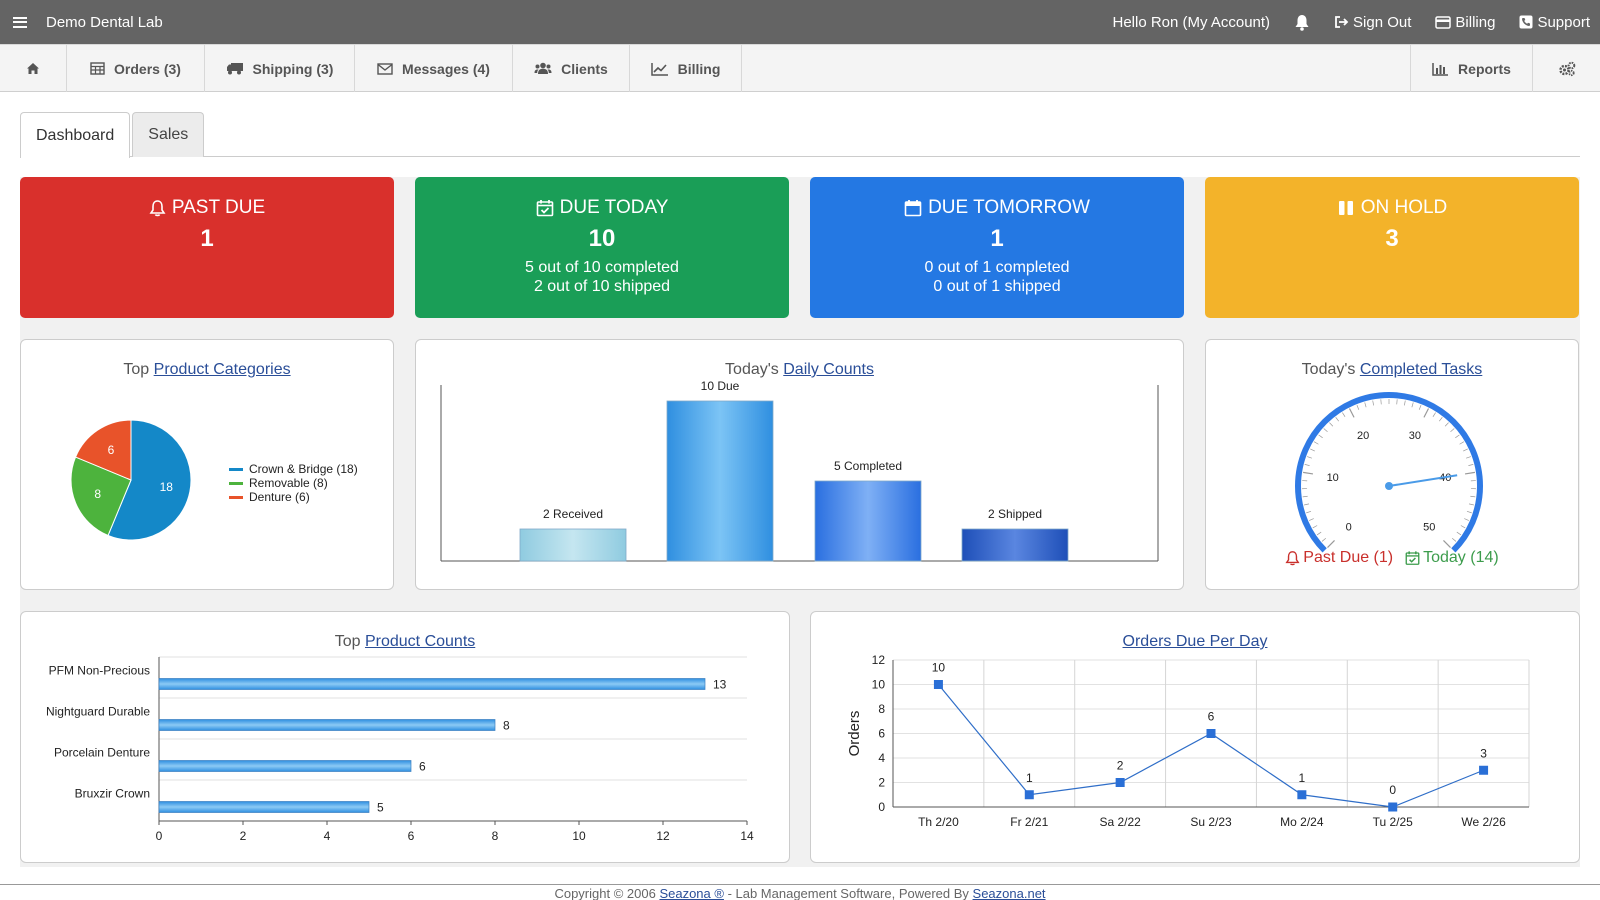 The image size is (1600, 900). Describe the element at coordinates (1389, 486) in the screenshot. I see `gauge-hub` at that location.